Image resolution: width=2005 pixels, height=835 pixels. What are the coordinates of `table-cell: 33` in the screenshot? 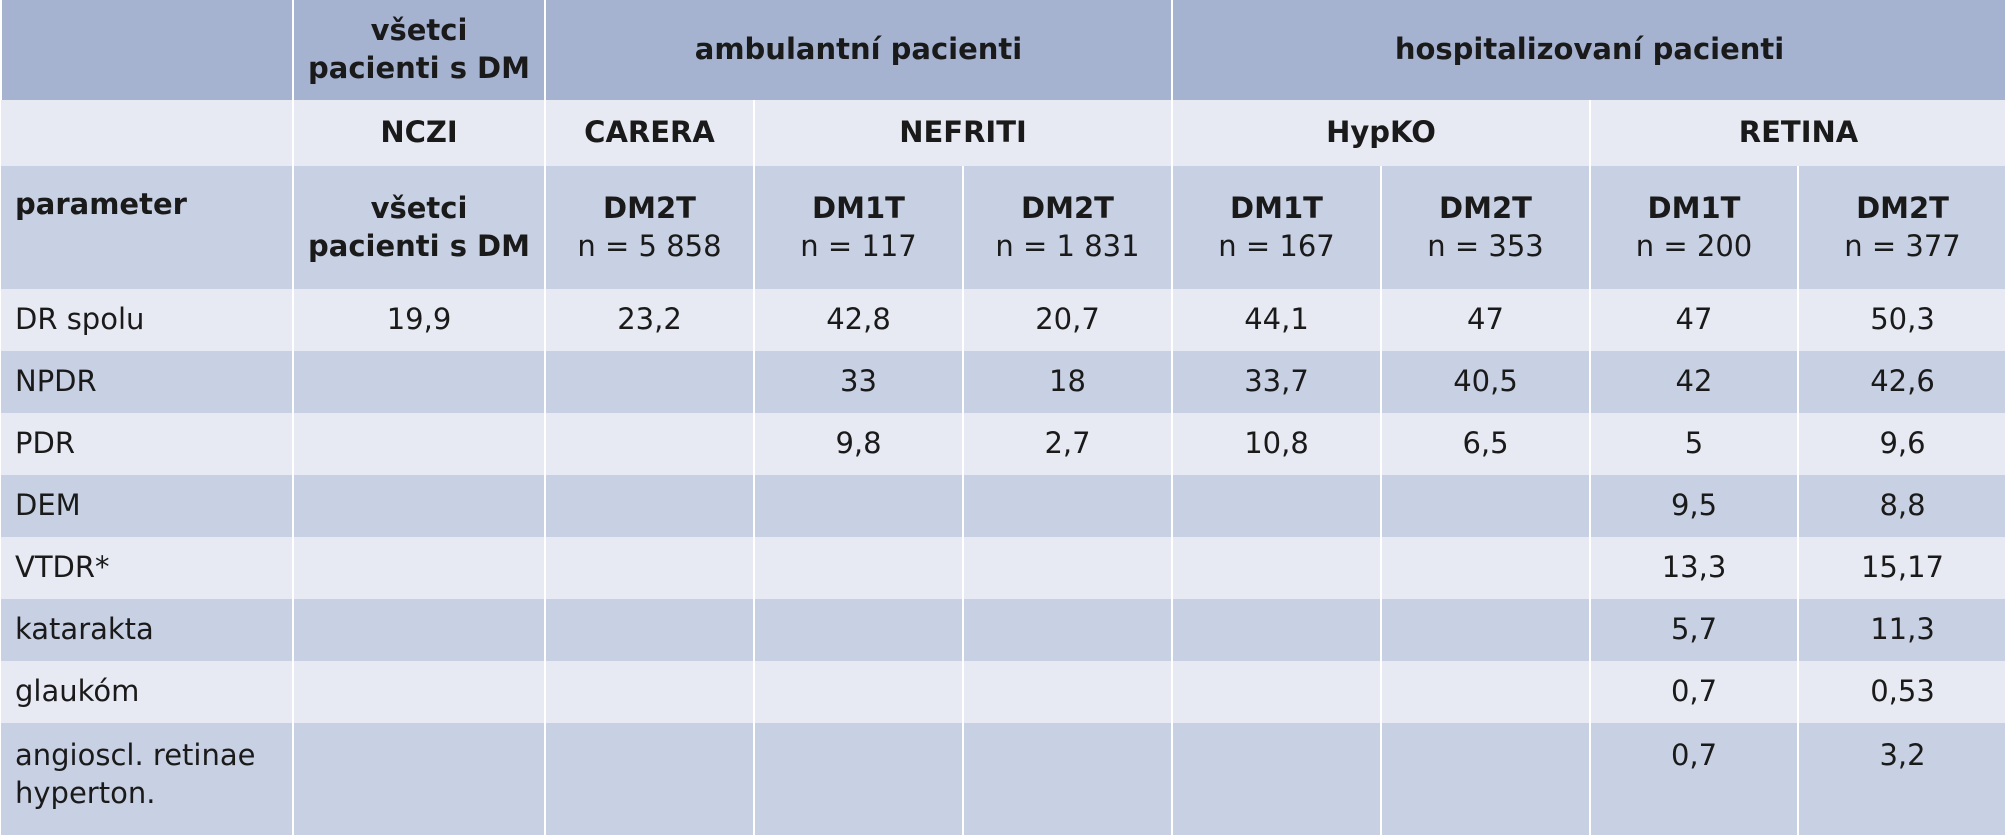 It's located at (858, 382).